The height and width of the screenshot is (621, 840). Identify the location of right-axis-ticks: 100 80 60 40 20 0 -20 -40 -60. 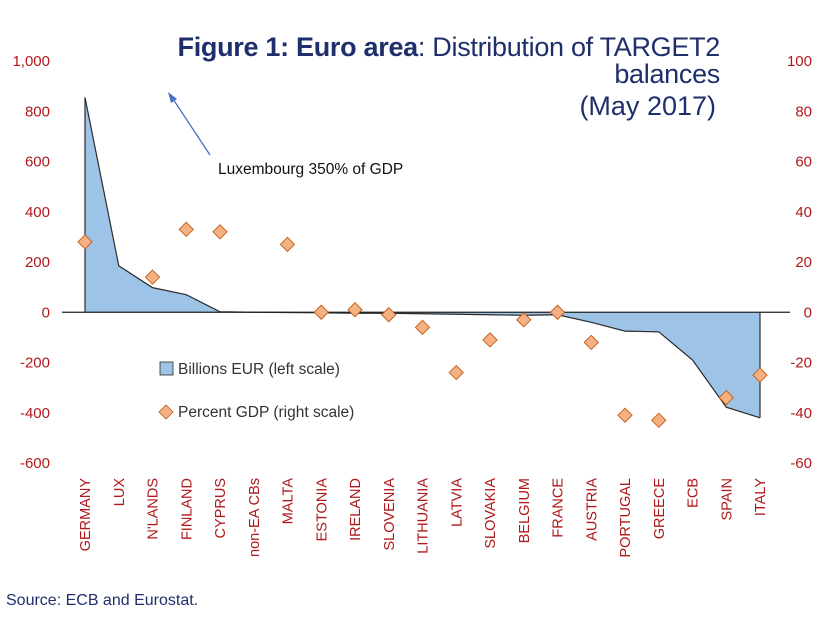
(799, 262).